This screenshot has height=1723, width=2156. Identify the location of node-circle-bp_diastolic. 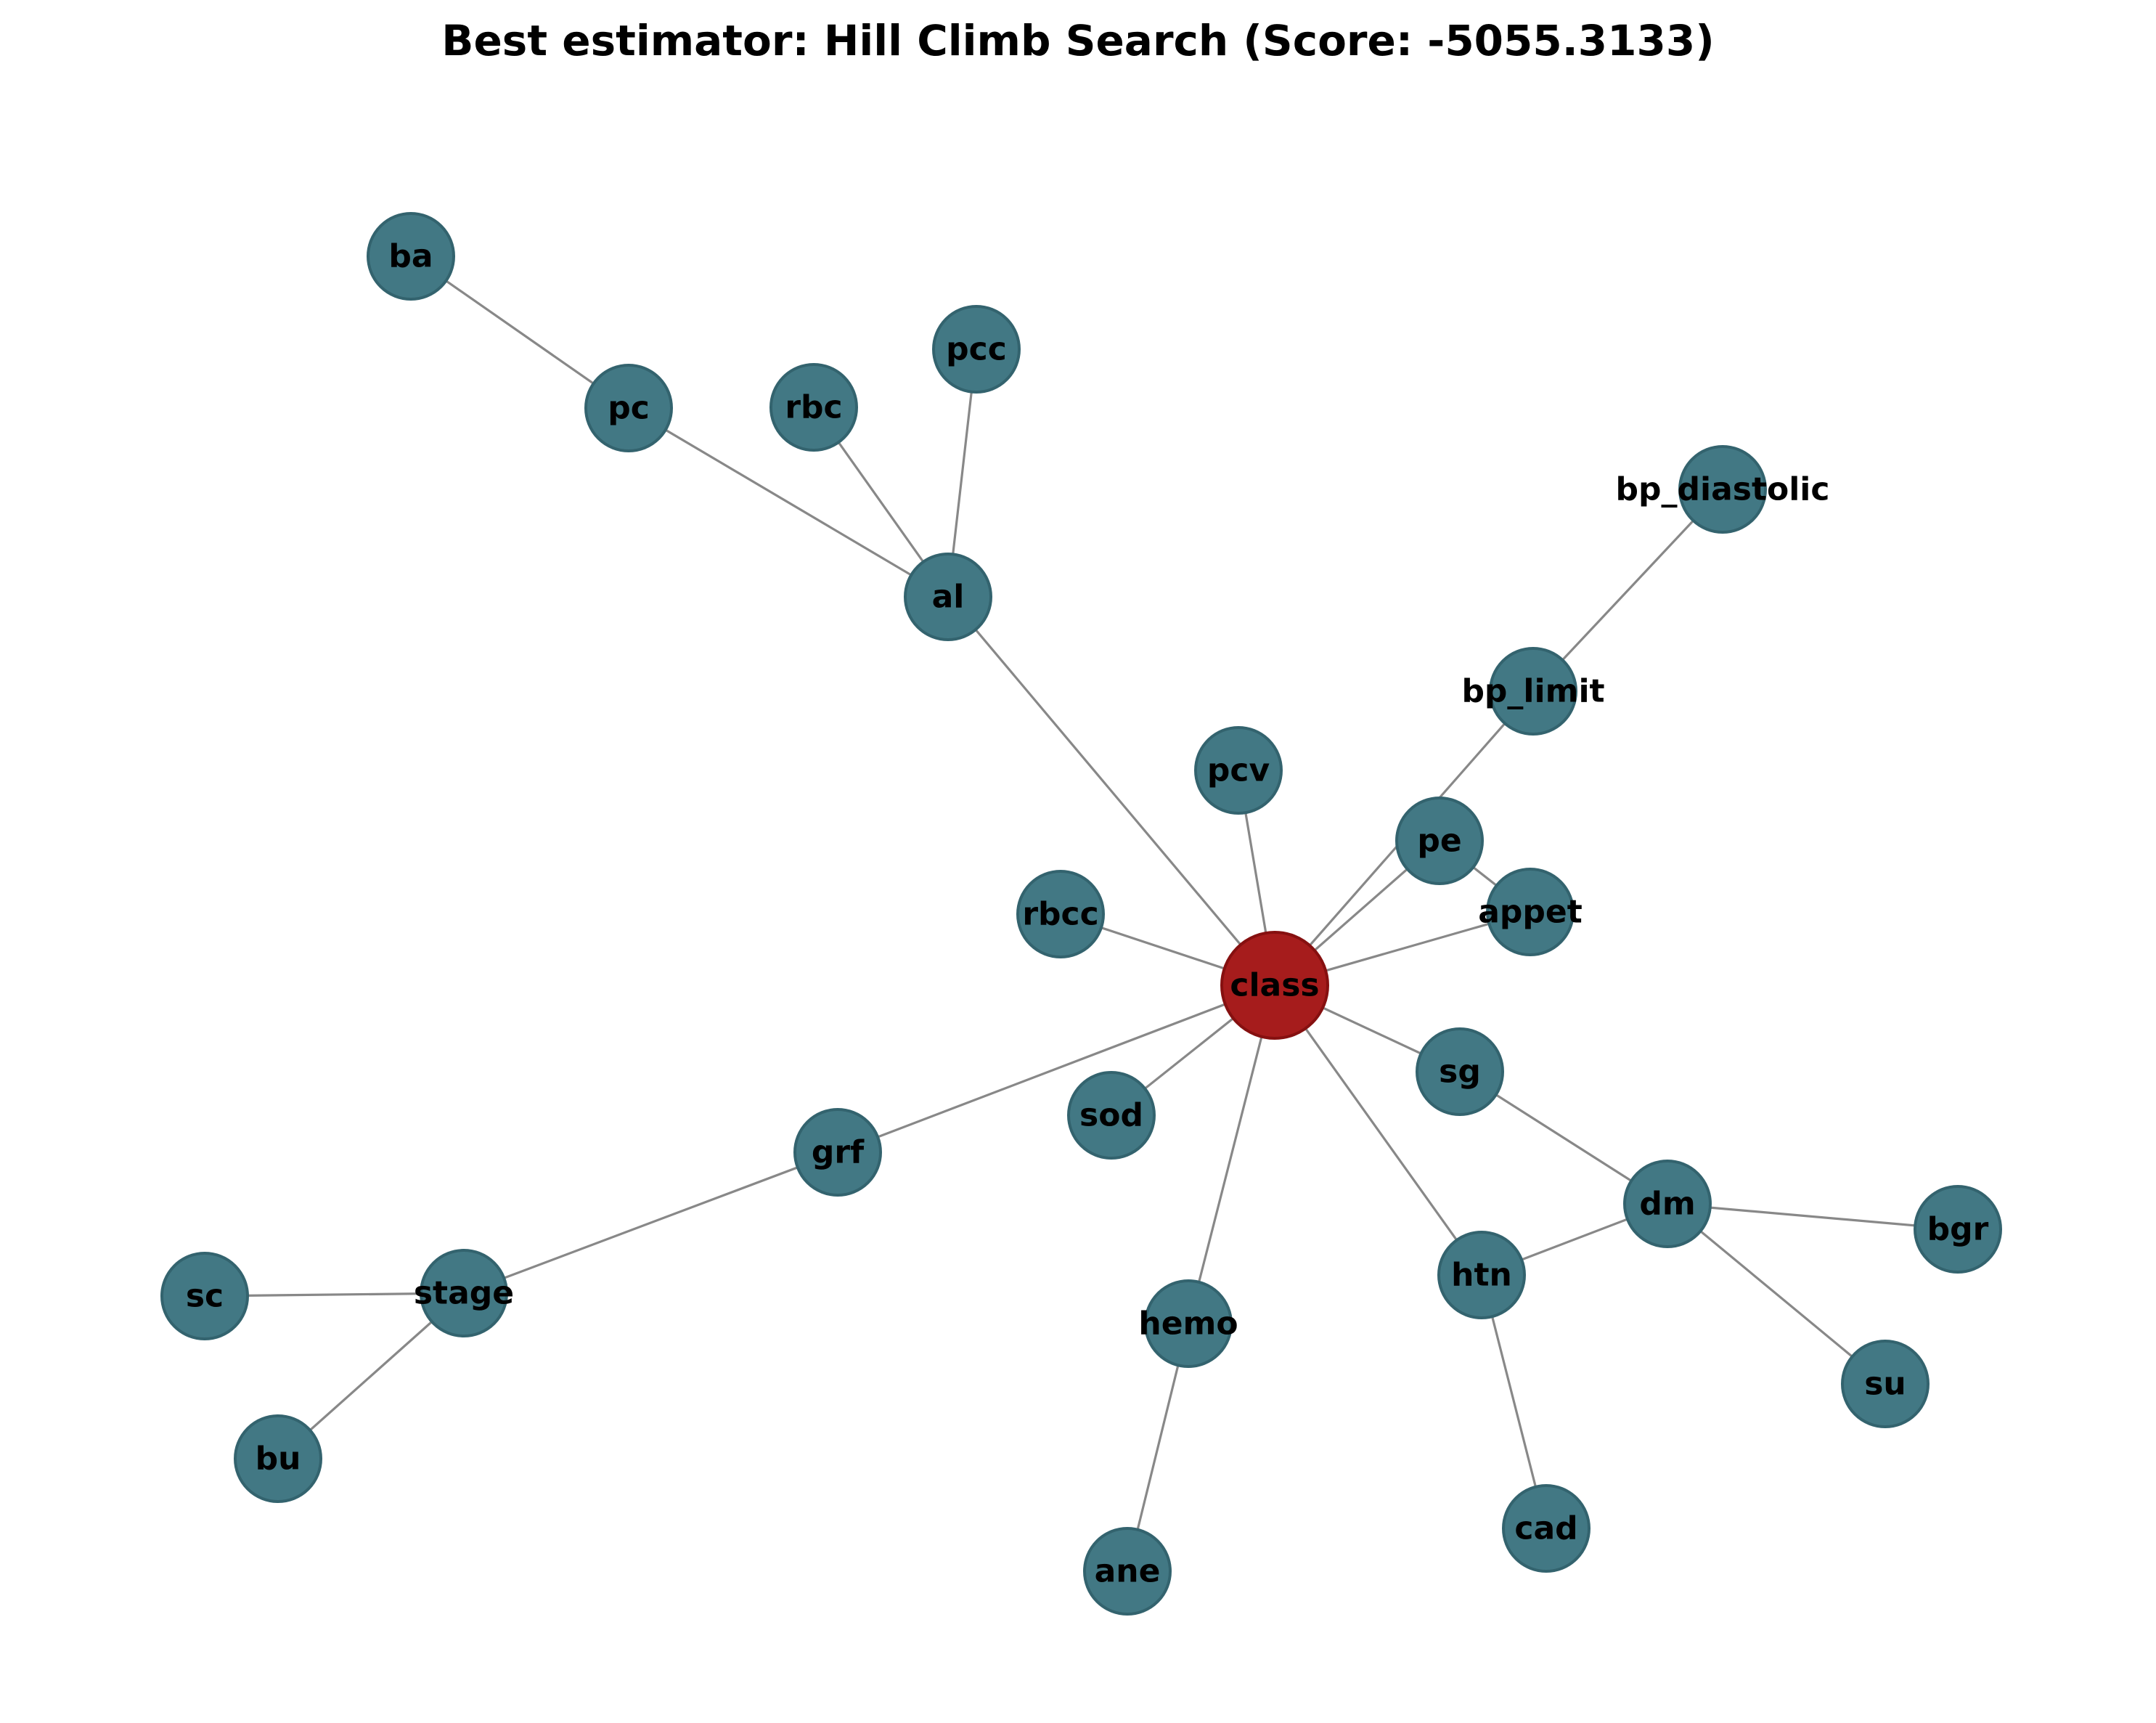
(1722, 489).